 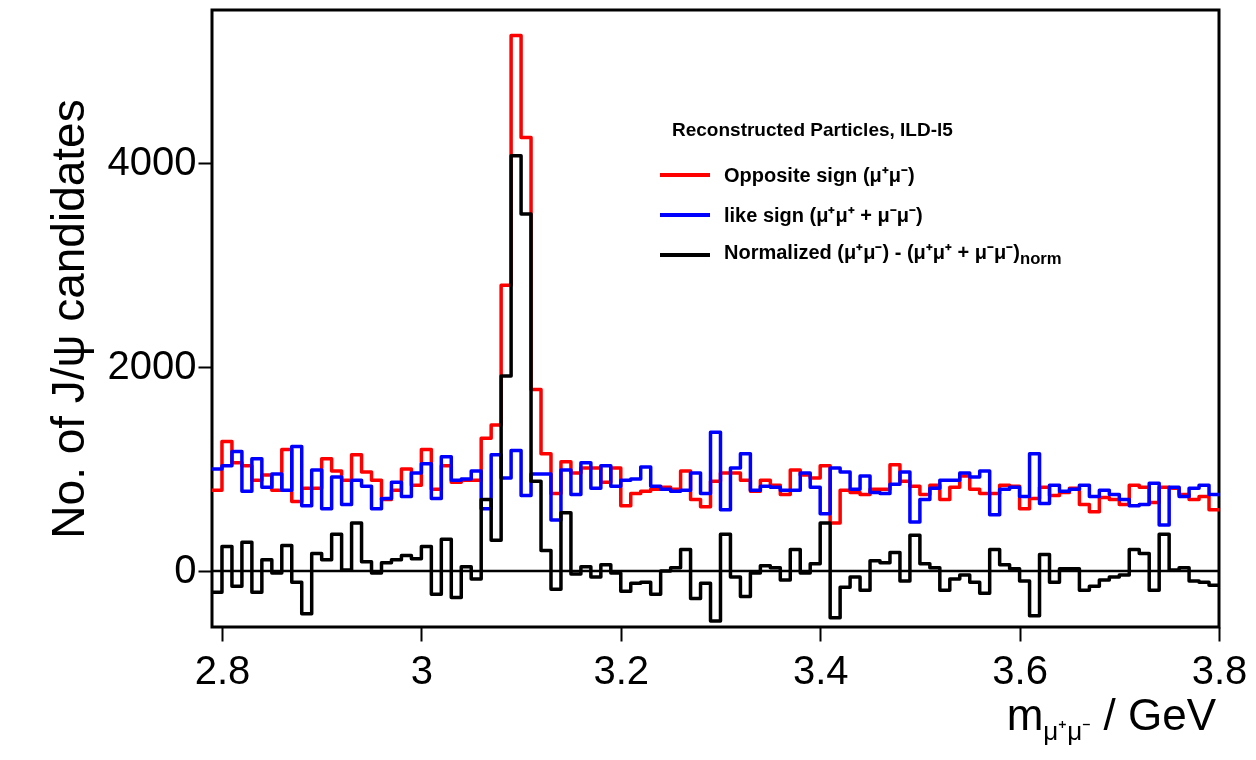 What do you see at coordinates (1219, 669) in the screenshot?
I see `x-tick-label: 3.8` at bounding box center [1219, 669].